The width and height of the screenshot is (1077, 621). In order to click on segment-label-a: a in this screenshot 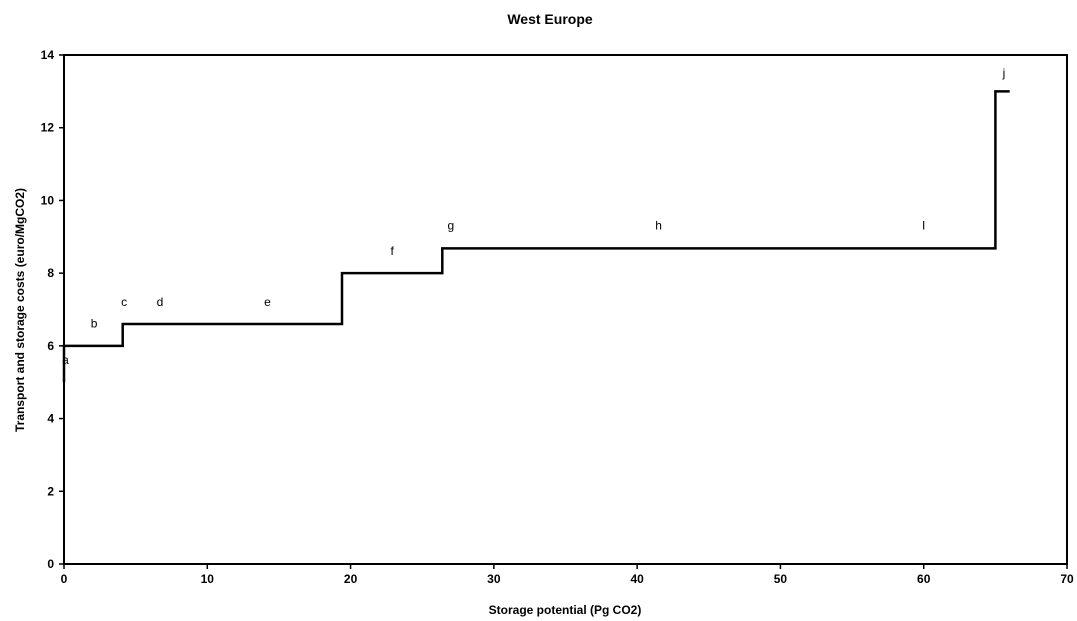, I will do `click(65, 360)`.